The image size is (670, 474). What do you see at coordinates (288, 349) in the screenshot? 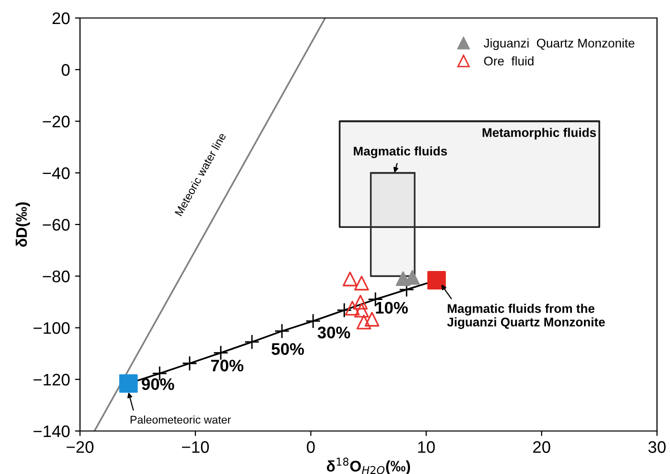
I see `annotation: 50%` at bounding box center [288, 349].